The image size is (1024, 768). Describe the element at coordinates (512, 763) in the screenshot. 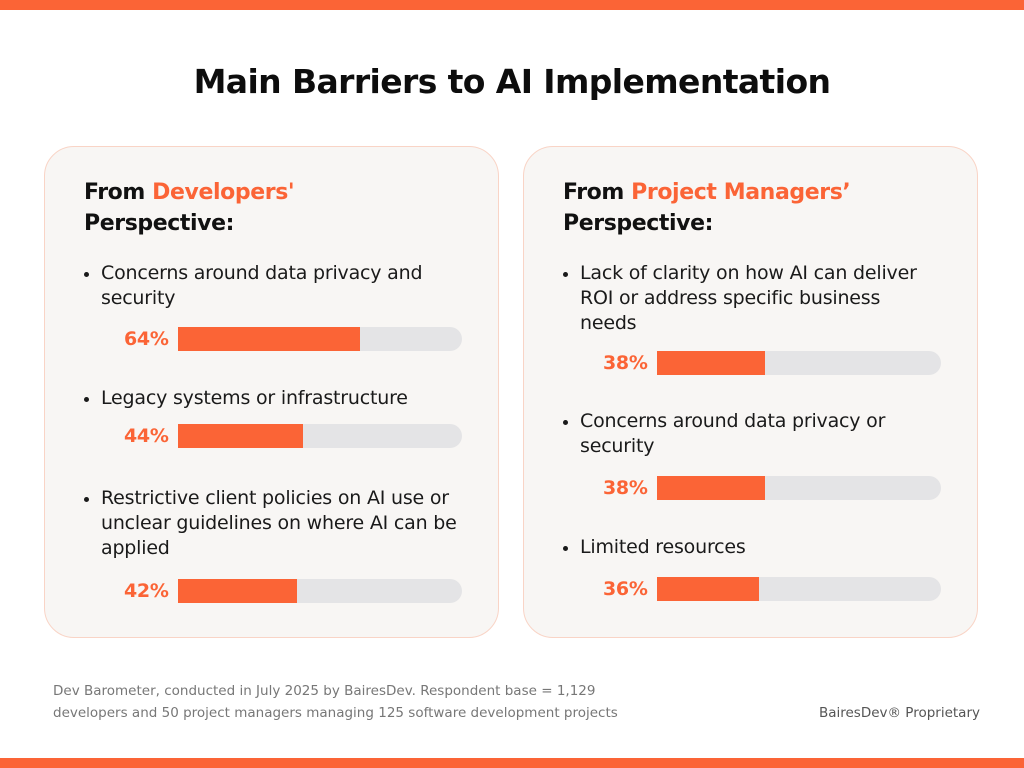

I see `bottom-accent-bar` at that location.